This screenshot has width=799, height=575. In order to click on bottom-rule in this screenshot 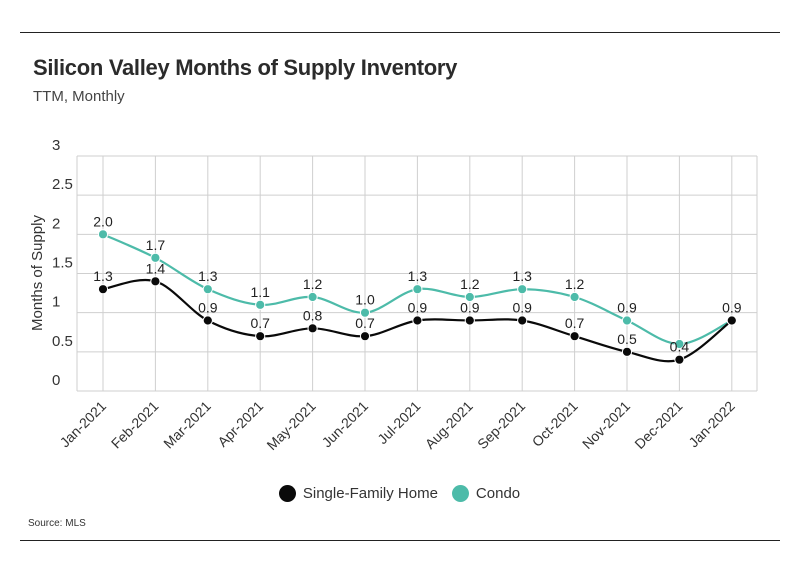, I will do `click(400, 540)`.